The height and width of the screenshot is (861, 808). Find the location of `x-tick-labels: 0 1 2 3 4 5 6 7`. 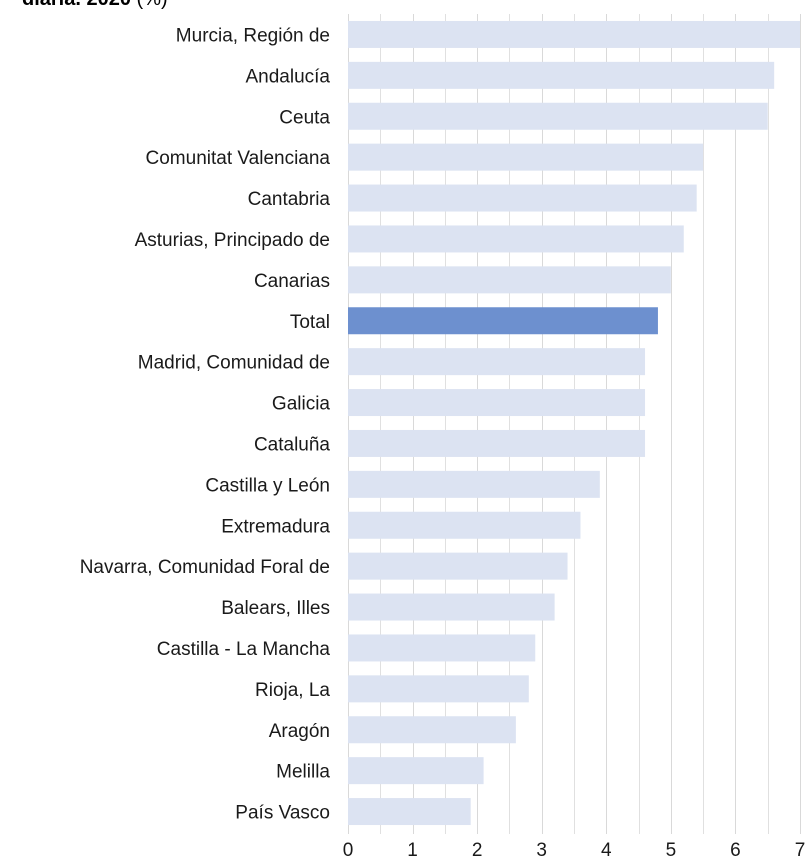

x-tick-labels: 0 1 2 3 4 5 6 7 is located at coordinates (574, 850).